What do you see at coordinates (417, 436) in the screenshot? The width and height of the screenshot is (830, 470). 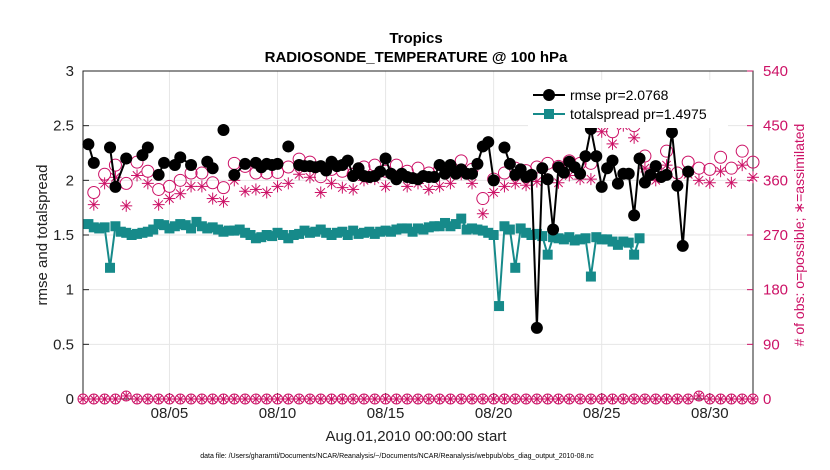 I see `x-axis-label: Aug.01,2010 00:00:00 start` at bounding box center [417, 436].